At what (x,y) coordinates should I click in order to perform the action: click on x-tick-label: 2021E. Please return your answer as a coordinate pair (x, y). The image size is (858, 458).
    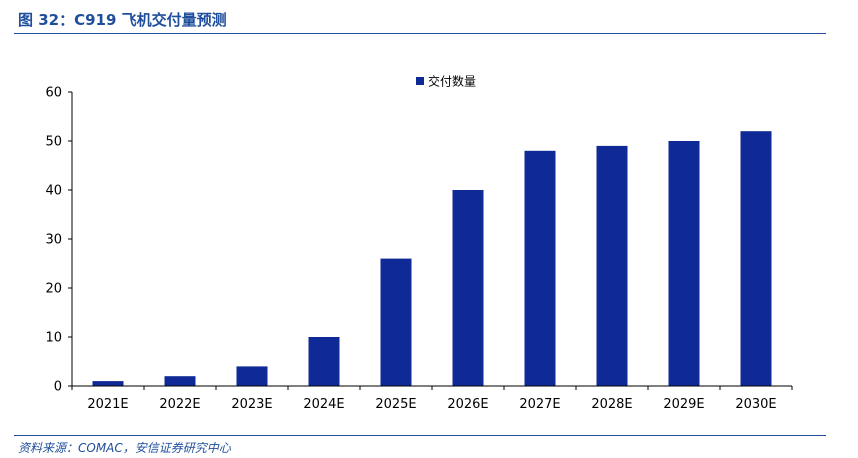
    Looking at the image, I should click on (107, 404).